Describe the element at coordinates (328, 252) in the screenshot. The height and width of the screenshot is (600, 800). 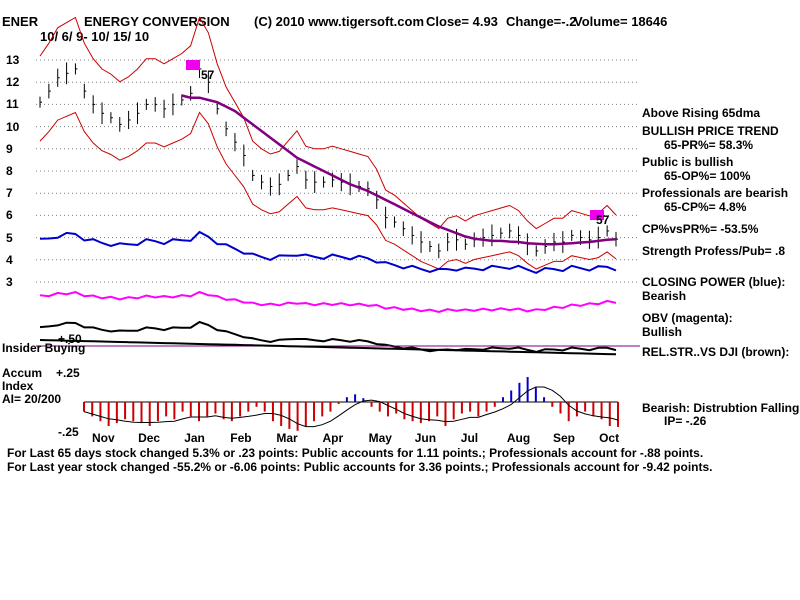
I see `closing-power-line` at that location.